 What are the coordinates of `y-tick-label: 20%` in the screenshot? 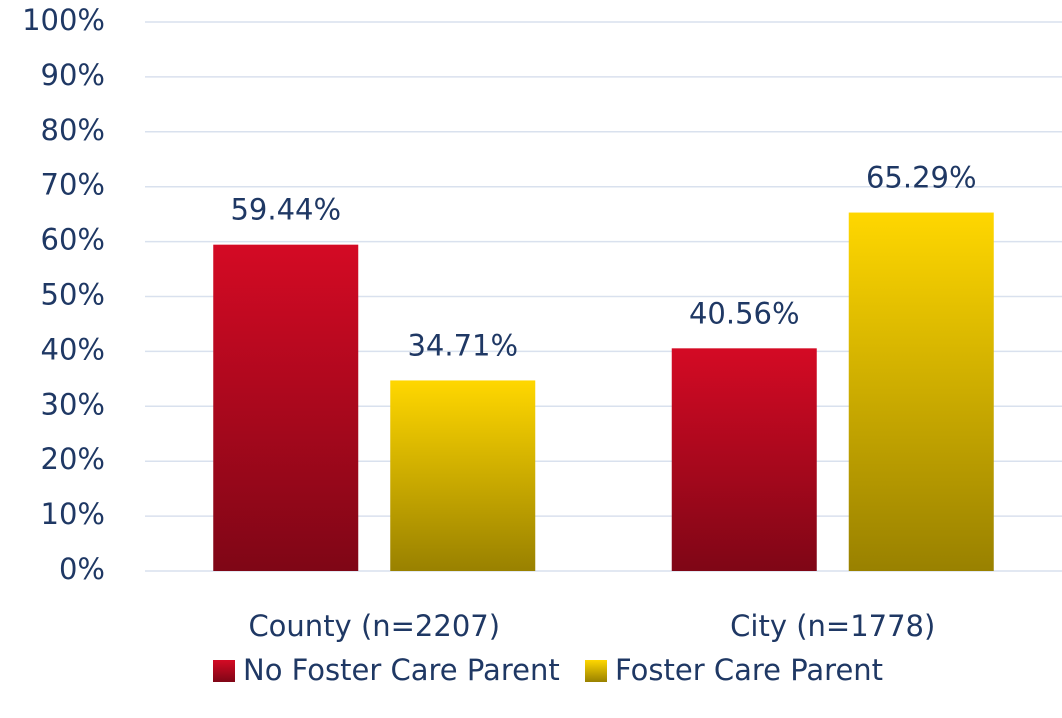 It's located at (73, 459).